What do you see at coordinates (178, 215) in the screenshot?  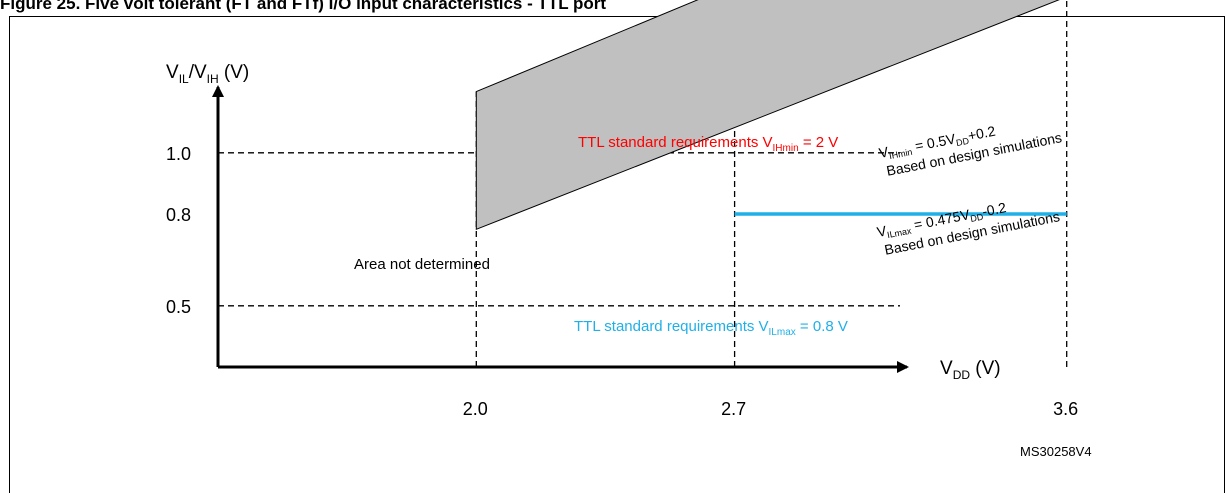 I see `y-tick-label-1: 0.8` at bounding box center [178, 215].